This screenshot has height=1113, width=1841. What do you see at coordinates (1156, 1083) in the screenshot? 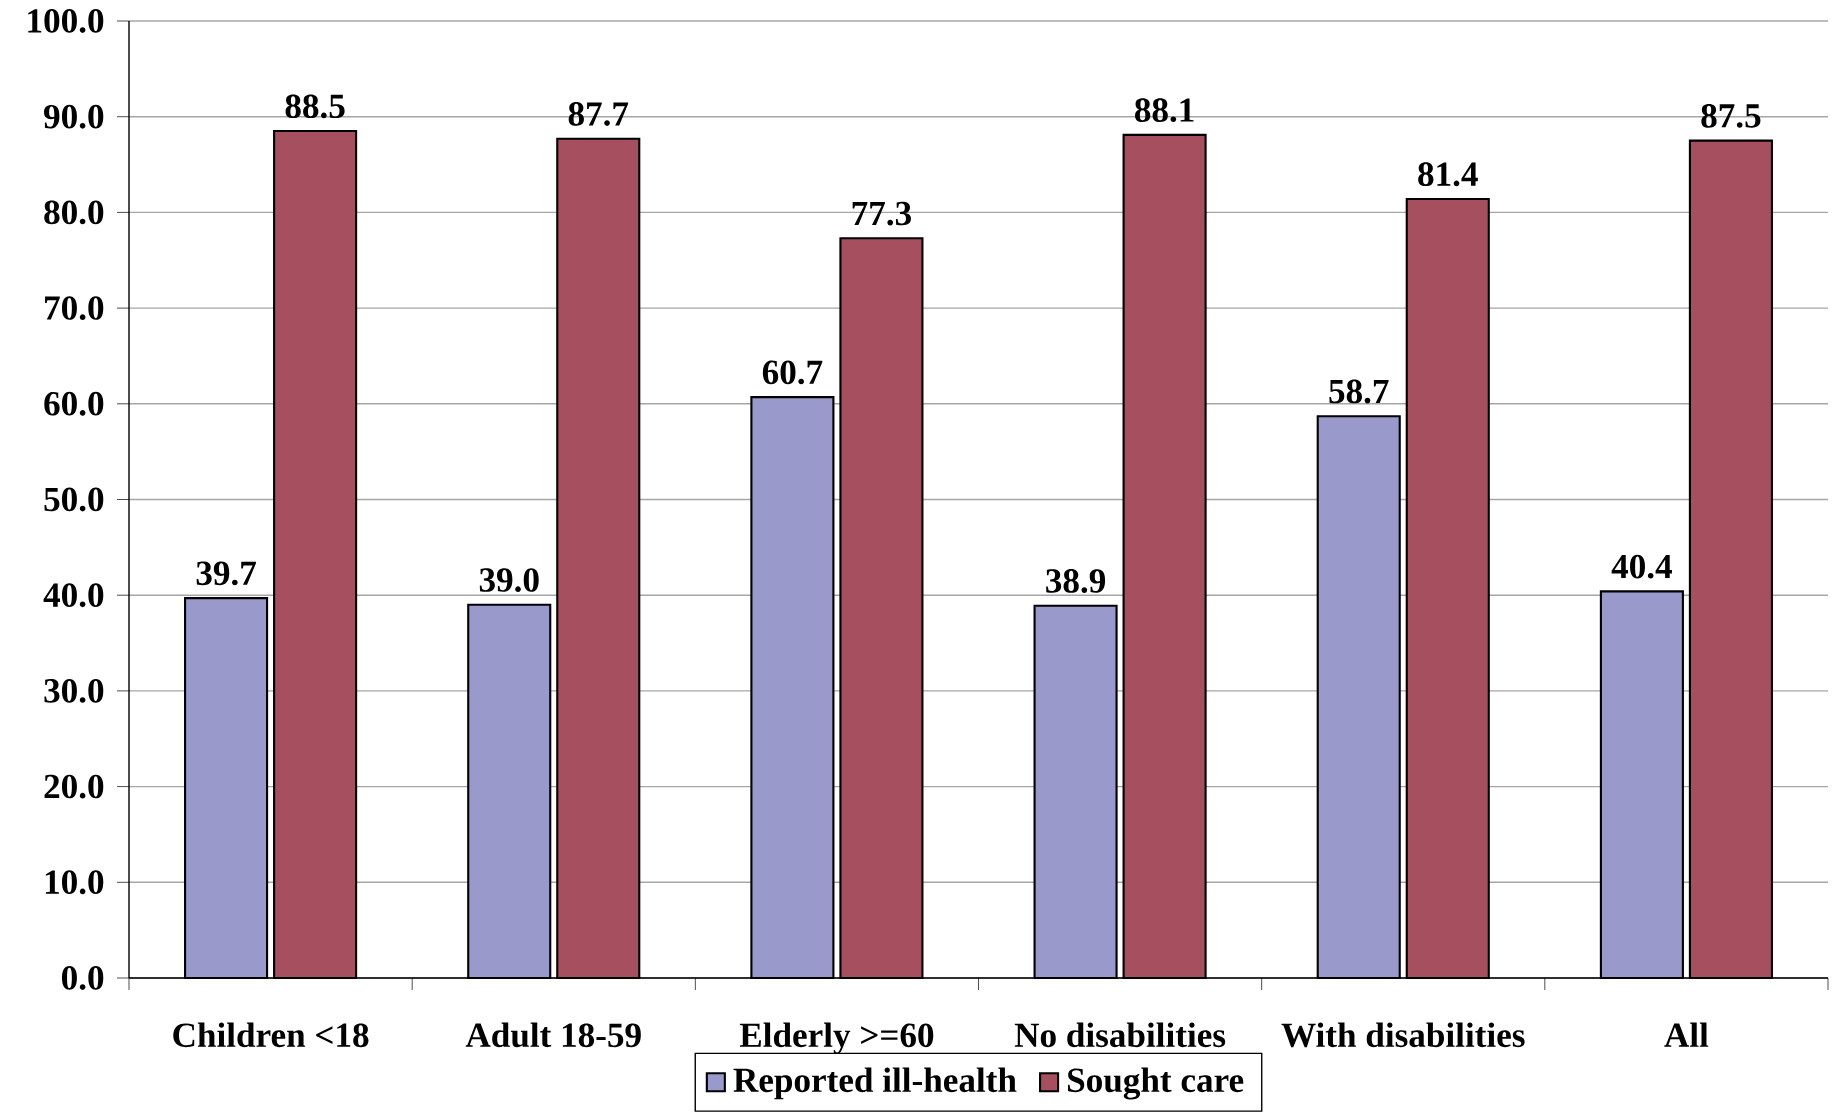
I see `legend-label: Sought care` at bounding box center [1156, 1083].